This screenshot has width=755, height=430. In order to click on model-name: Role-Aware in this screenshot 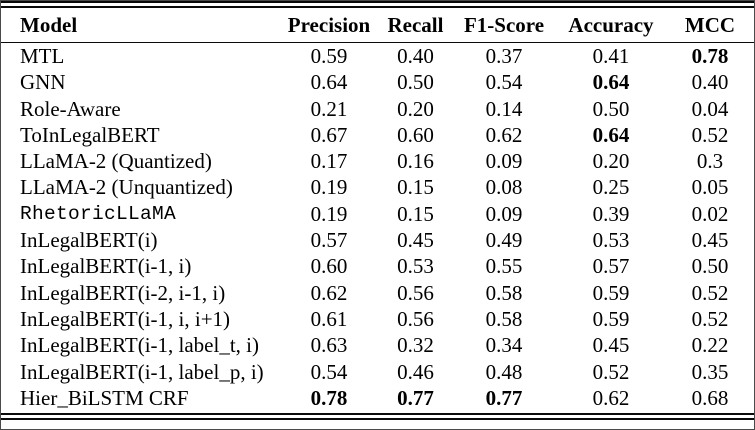, I will do `click(70, 108)`.